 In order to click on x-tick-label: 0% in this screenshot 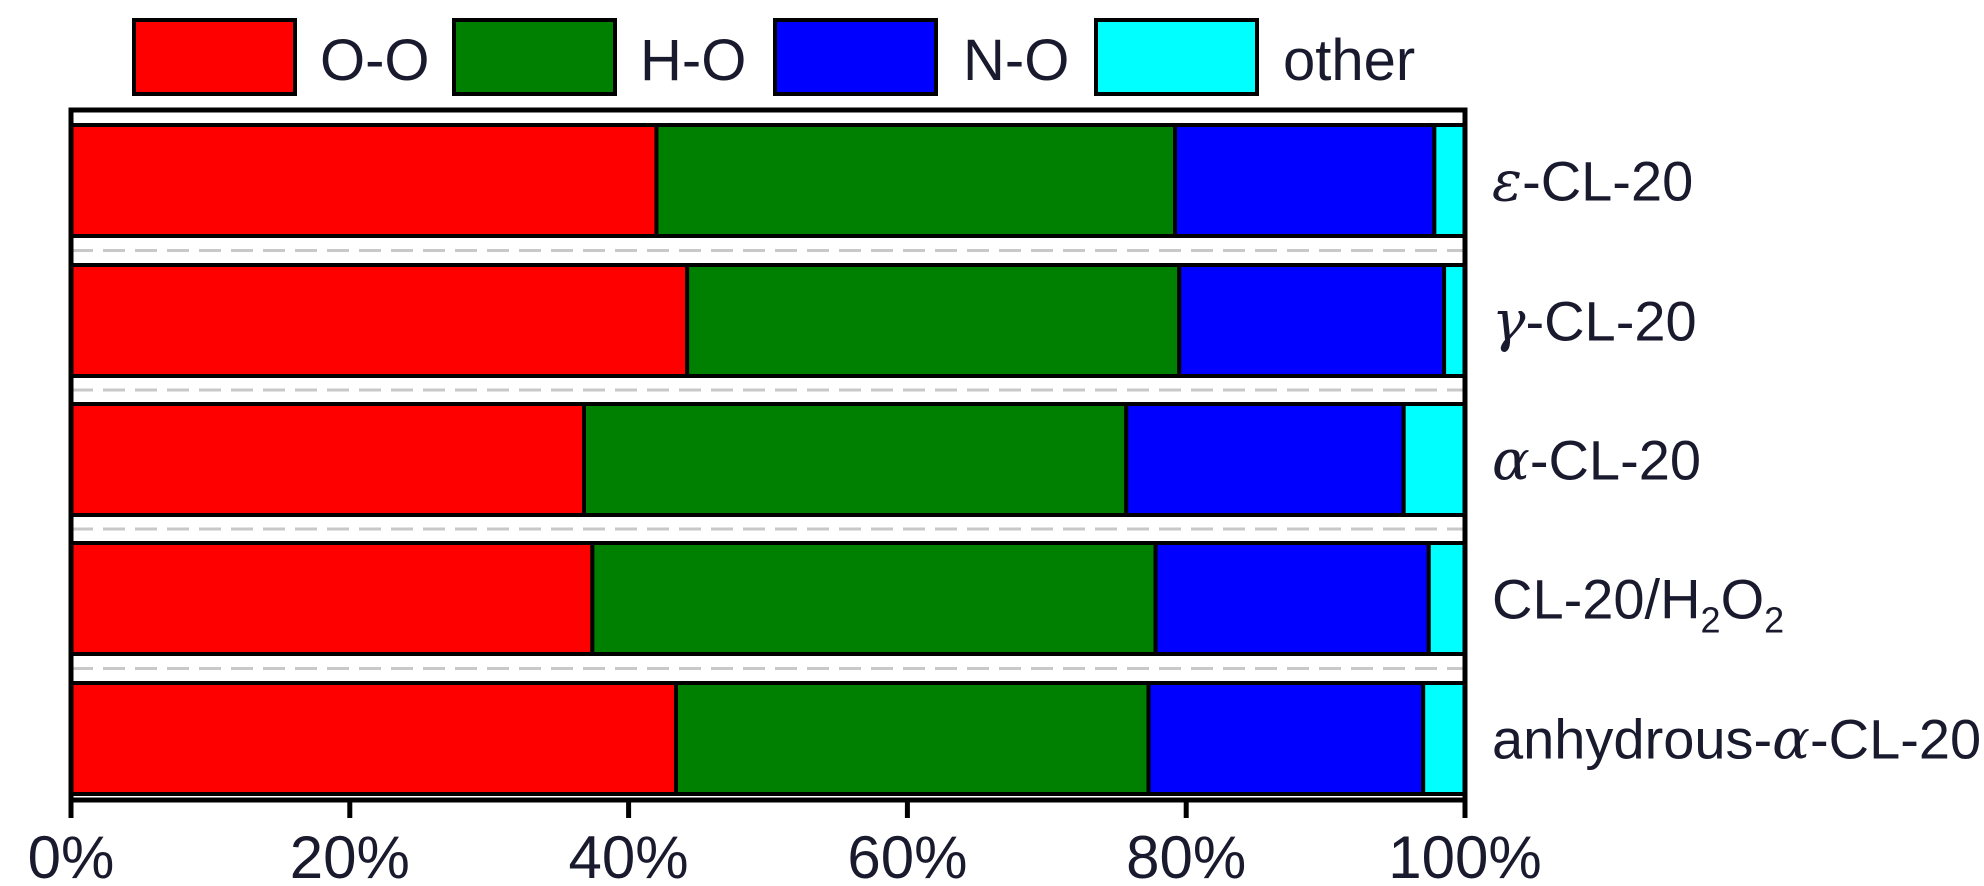, I will do `click(71, 855)`.